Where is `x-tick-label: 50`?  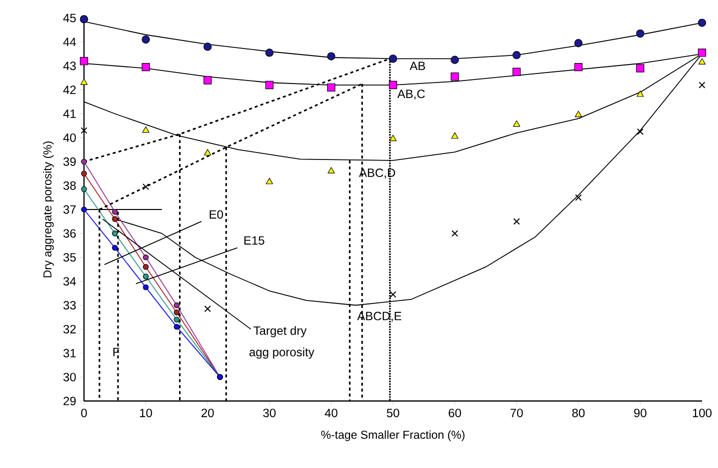
x-tick-label: 50 is located at coordinates (393, 413).